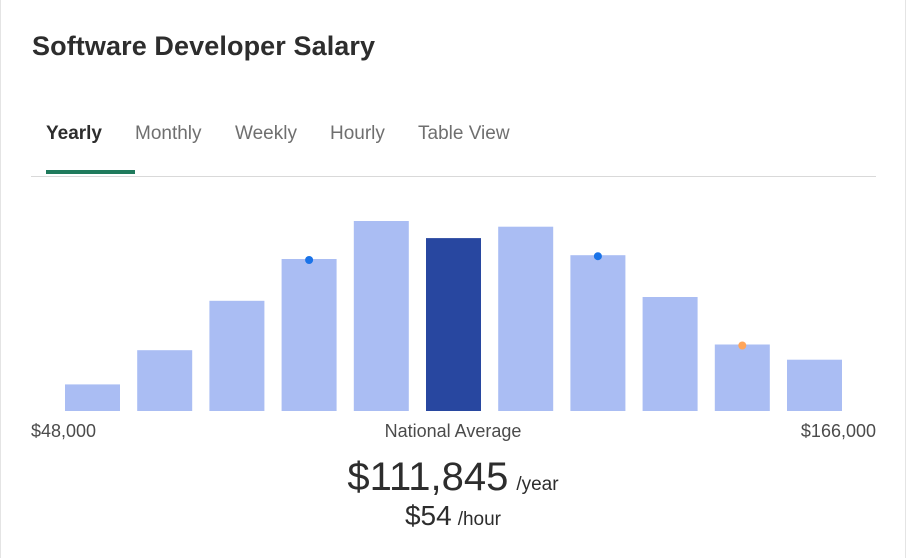  I want to click on tab-bar: Yearly Monthly Weekly Hourly Table View, so click(453, 142).